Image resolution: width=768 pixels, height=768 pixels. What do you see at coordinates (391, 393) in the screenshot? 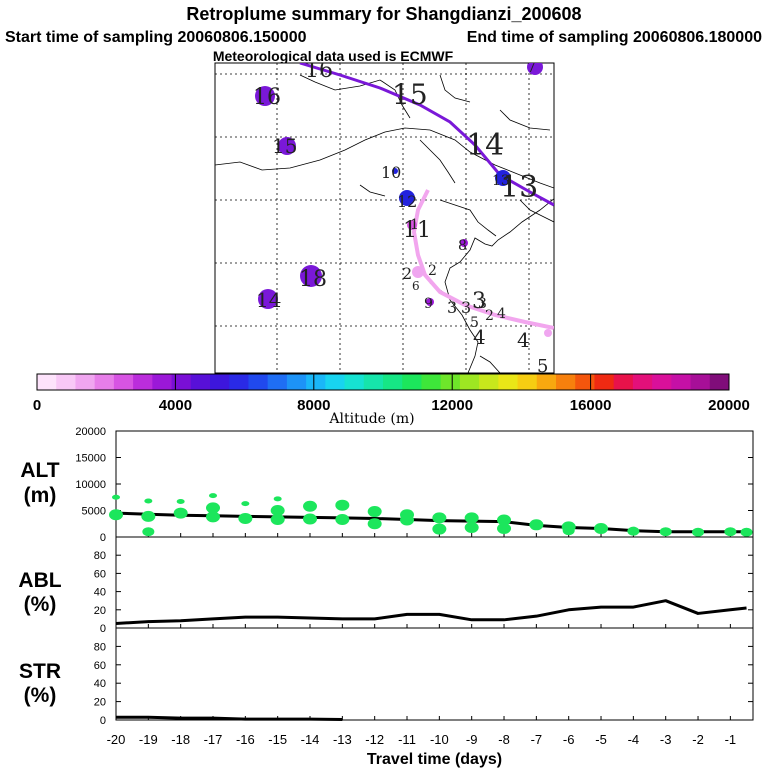
I see `altitude-colorbar: 0 4000 8000 12000 16000 20000` at bounding box center [391, 393].